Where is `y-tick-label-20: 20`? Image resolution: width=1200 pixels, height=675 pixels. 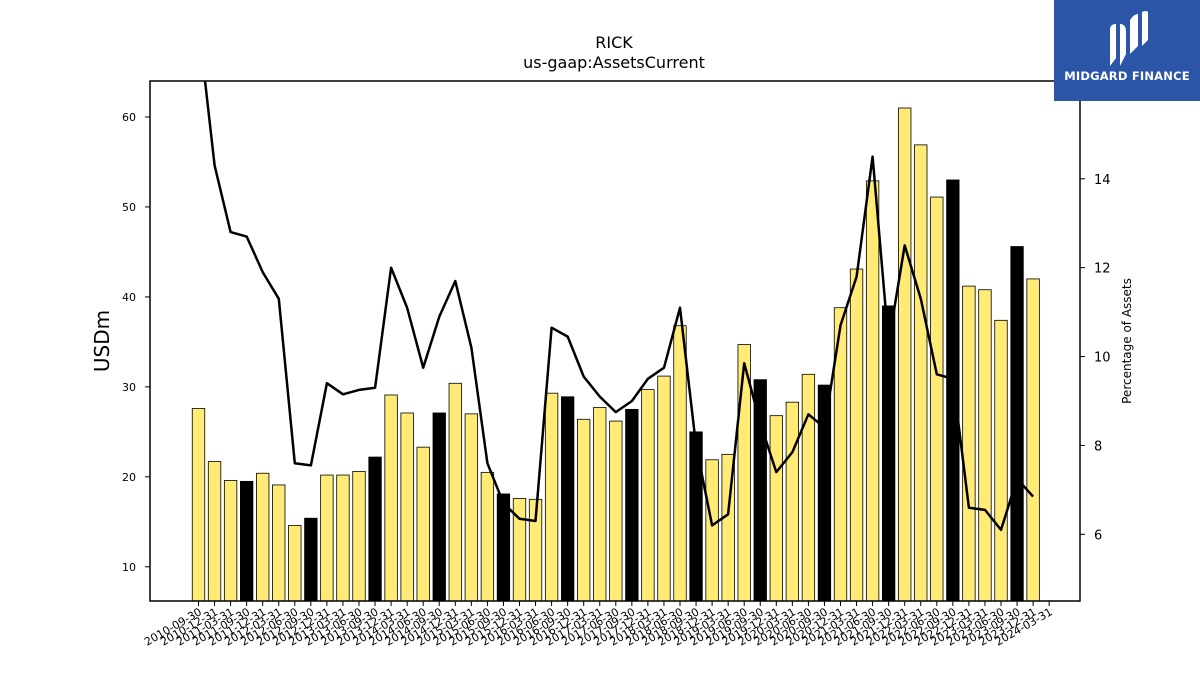 y-tick-label-20: 20 is located at coordinates (129, 477).